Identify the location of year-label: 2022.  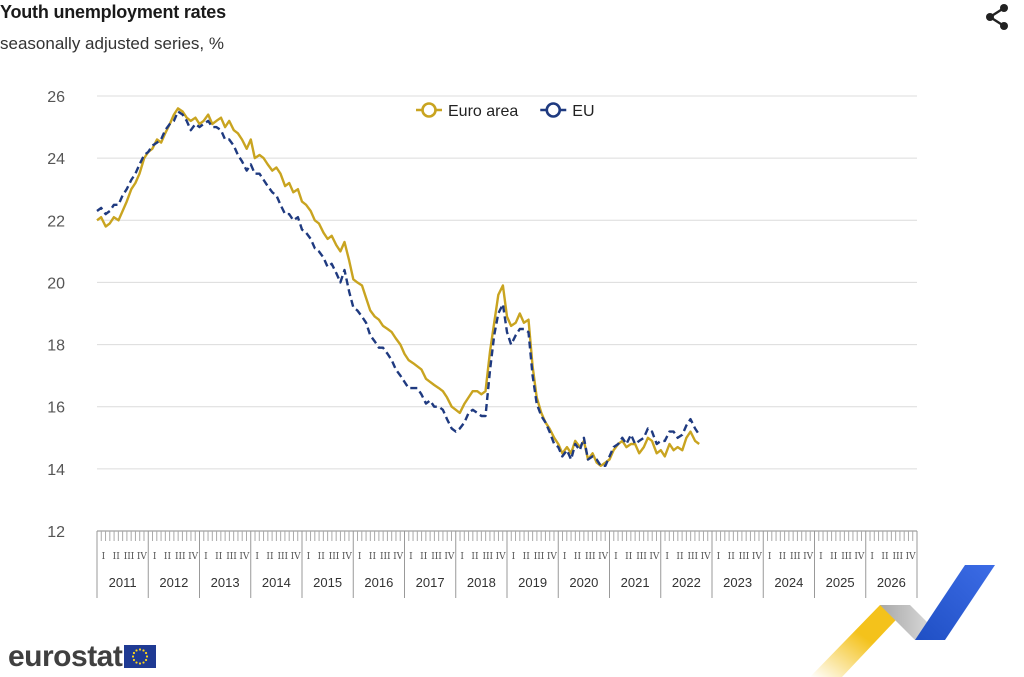
(686, 582).